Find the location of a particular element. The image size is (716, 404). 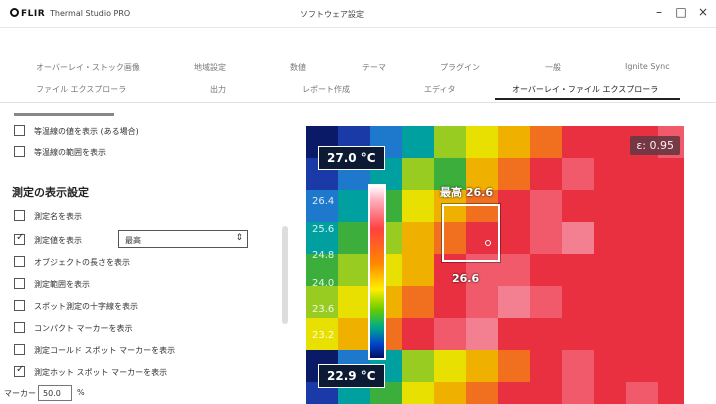

show-range-checkbox is located at coordinates (19, 283).